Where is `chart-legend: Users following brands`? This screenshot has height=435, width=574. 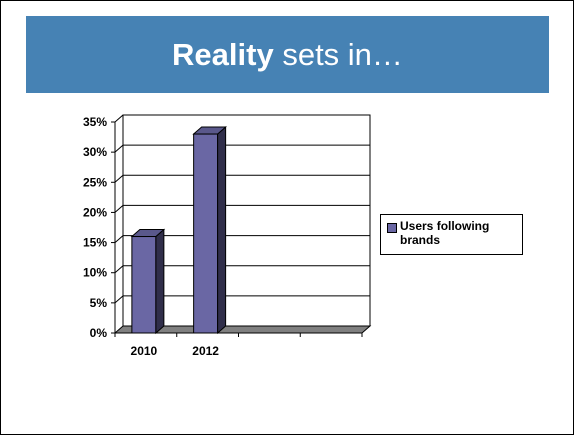 chart-legend: Users following brands is located at coordinates (451, 234).